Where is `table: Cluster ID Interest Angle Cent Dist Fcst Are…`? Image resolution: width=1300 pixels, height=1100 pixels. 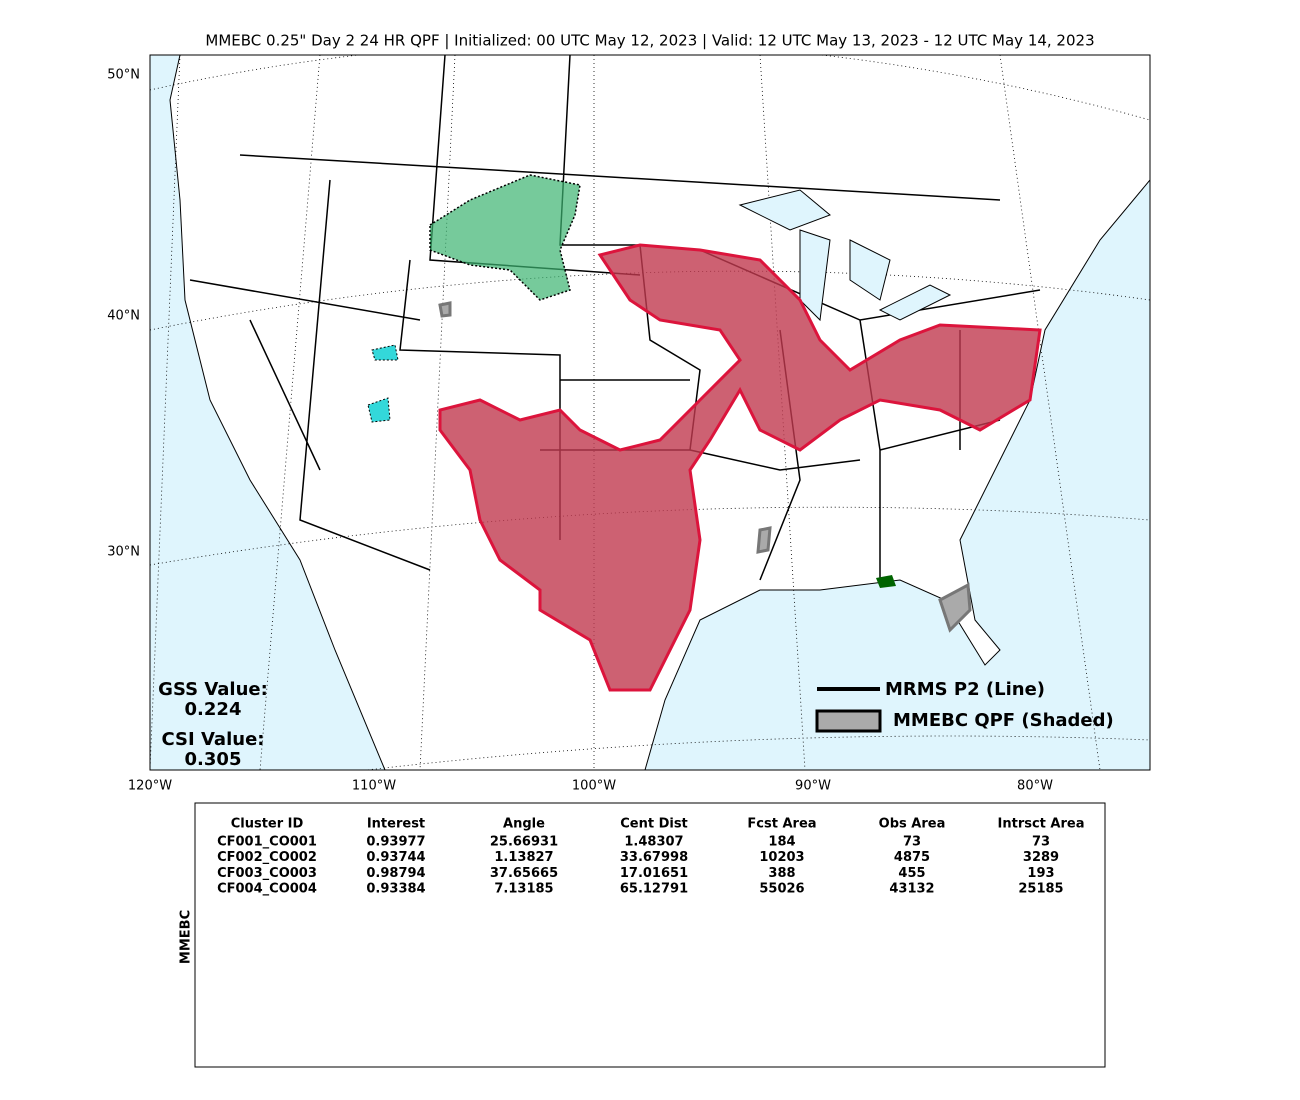
table: Cluster ID Interest Angle Cent Dist Fcst Are… is located at coordinates (650, 857).